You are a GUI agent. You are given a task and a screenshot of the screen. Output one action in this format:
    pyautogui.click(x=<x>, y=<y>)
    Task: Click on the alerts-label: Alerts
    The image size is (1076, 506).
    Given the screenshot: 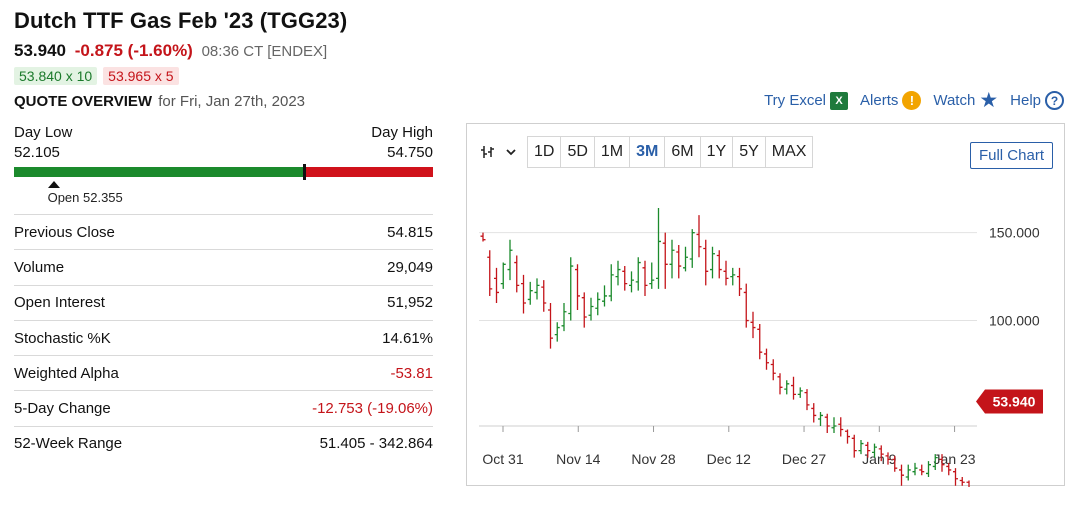 What is the action you would take?
    pyautogui.click(x=879, y=100)
    